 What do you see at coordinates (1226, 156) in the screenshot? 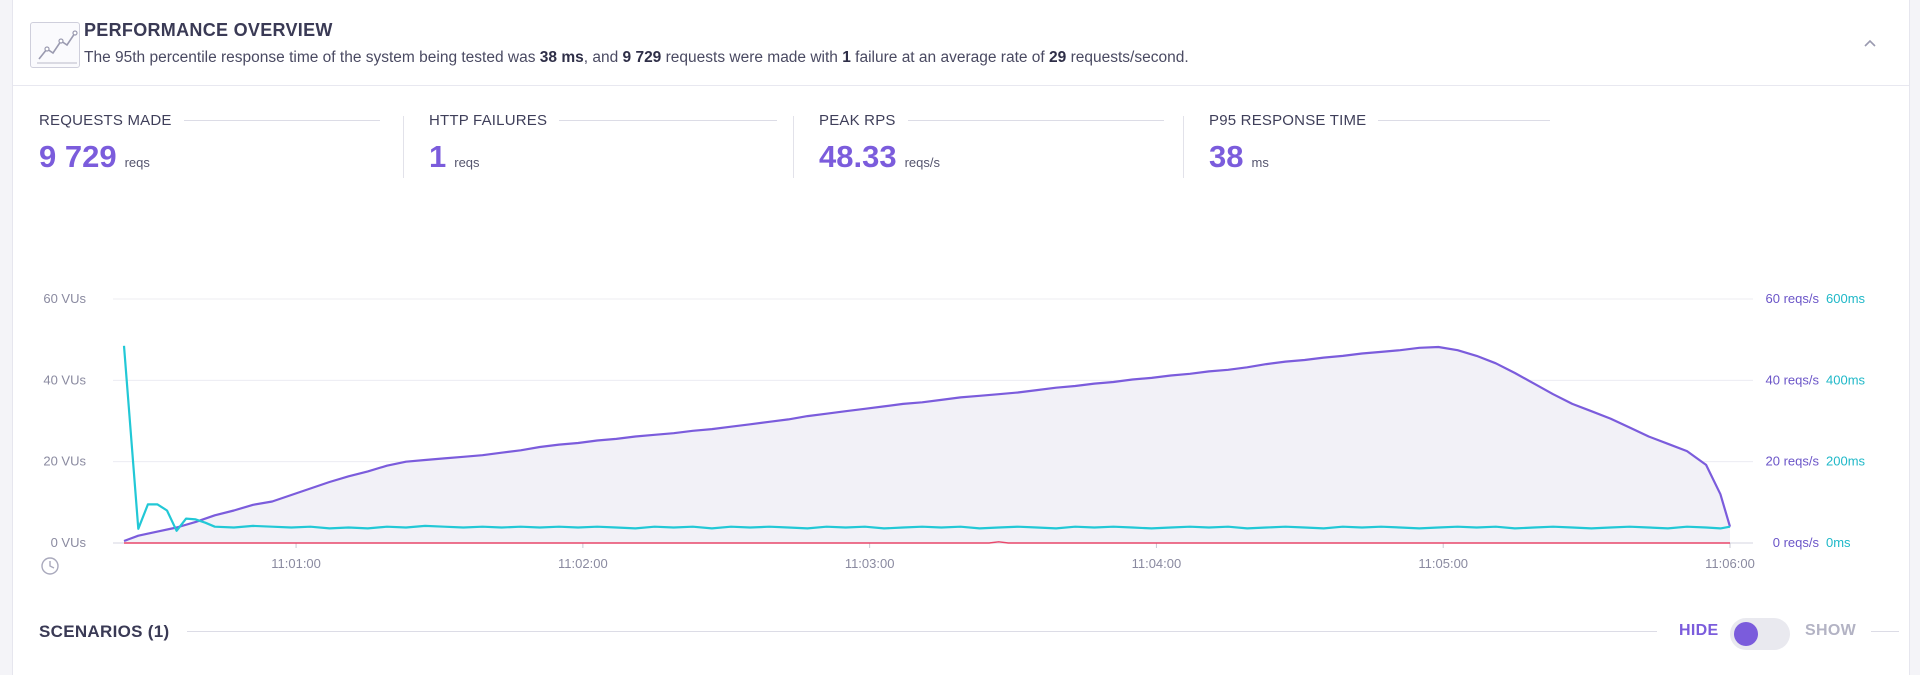
I see `stat-value: 38` at bounding box center [1226, 156].